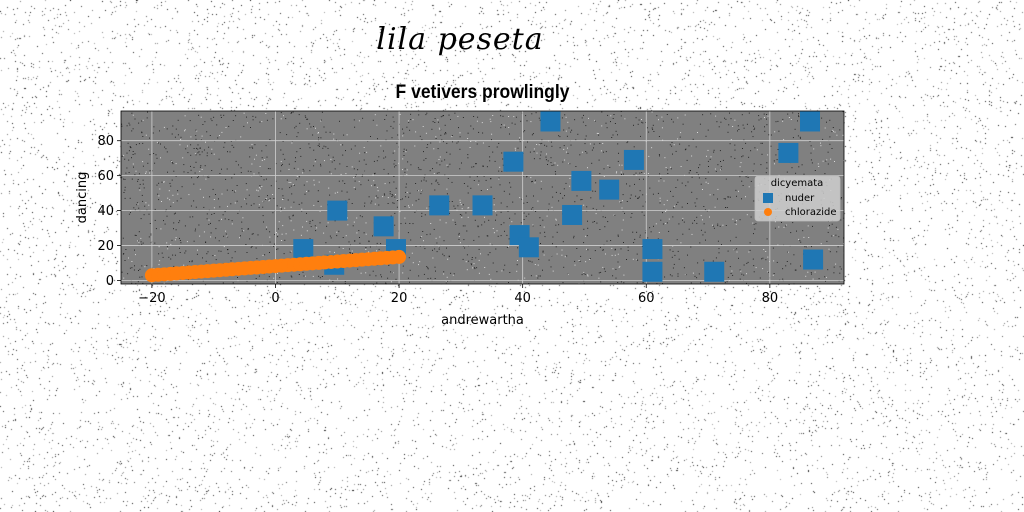 The image size is (1024, 512). I want to click on chlorazide-point, so click(399, 256).